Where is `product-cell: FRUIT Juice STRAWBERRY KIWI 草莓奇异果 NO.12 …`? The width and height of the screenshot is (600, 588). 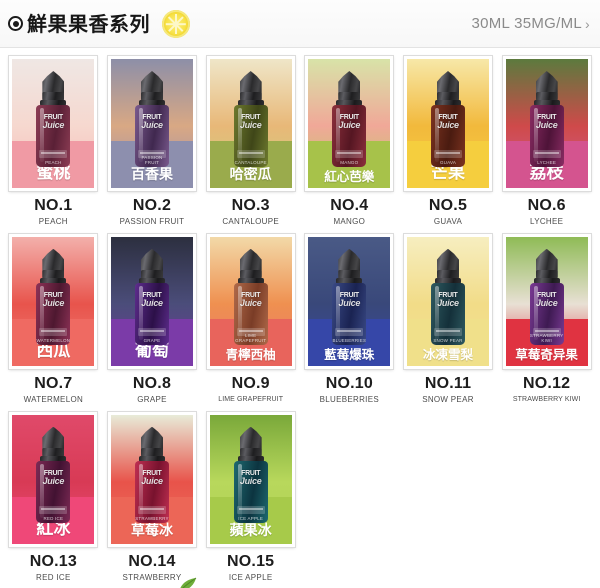 product-cell: FRUIT Juice STRAWBERRY KIWI 草莓奇异果 NO.12 … is located at coordinates (546, 320).